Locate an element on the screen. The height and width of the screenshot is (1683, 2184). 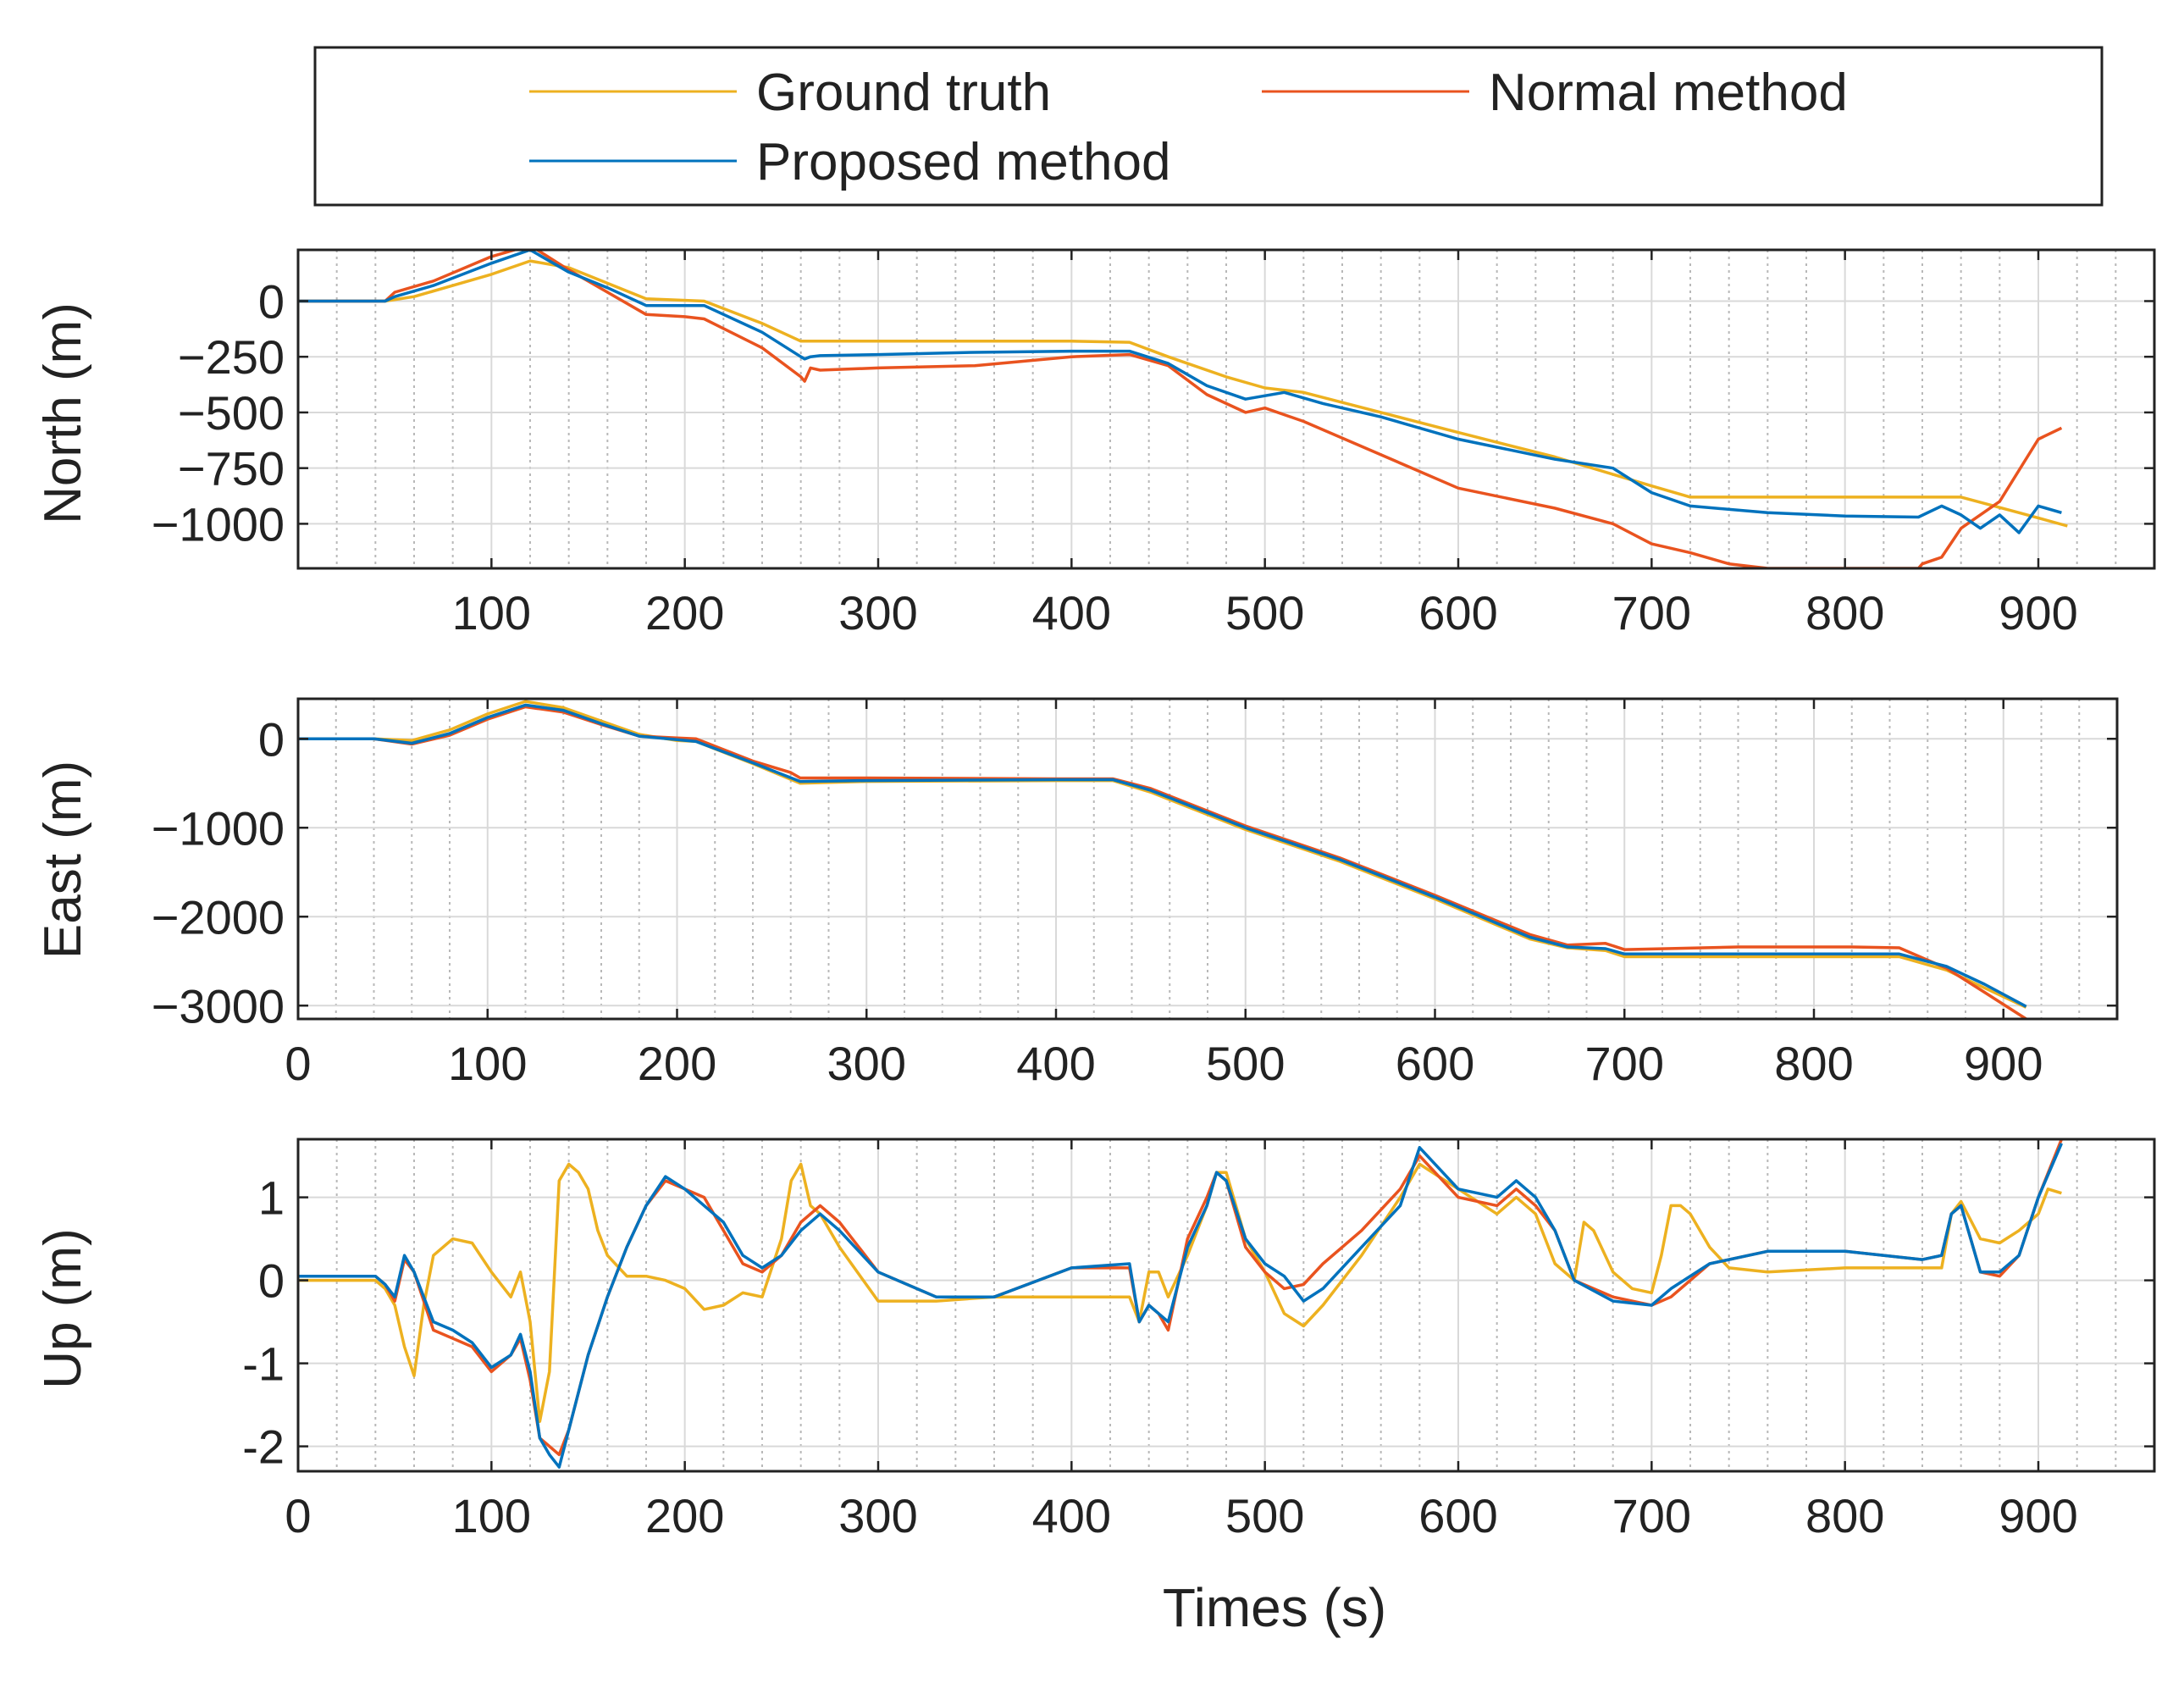
north-x-tick-label: 600 is located at coordinates (1457, 612).